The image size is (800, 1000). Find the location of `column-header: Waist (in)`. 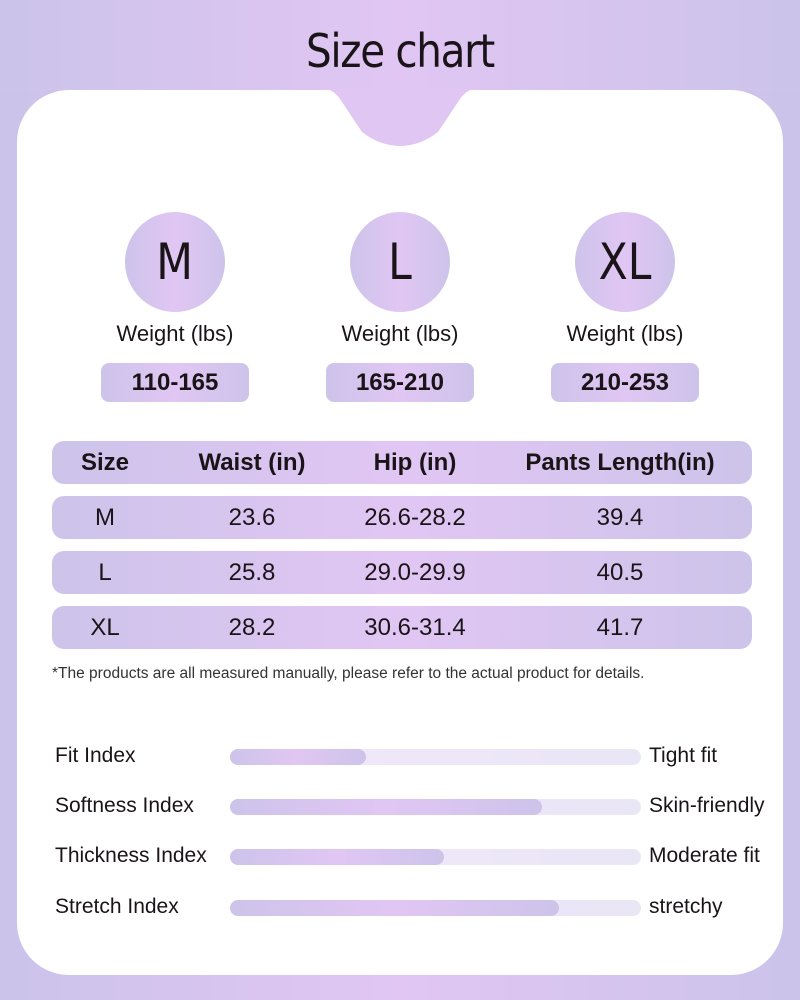

column-header: Waist (in) is located at coordinates (252, 462).